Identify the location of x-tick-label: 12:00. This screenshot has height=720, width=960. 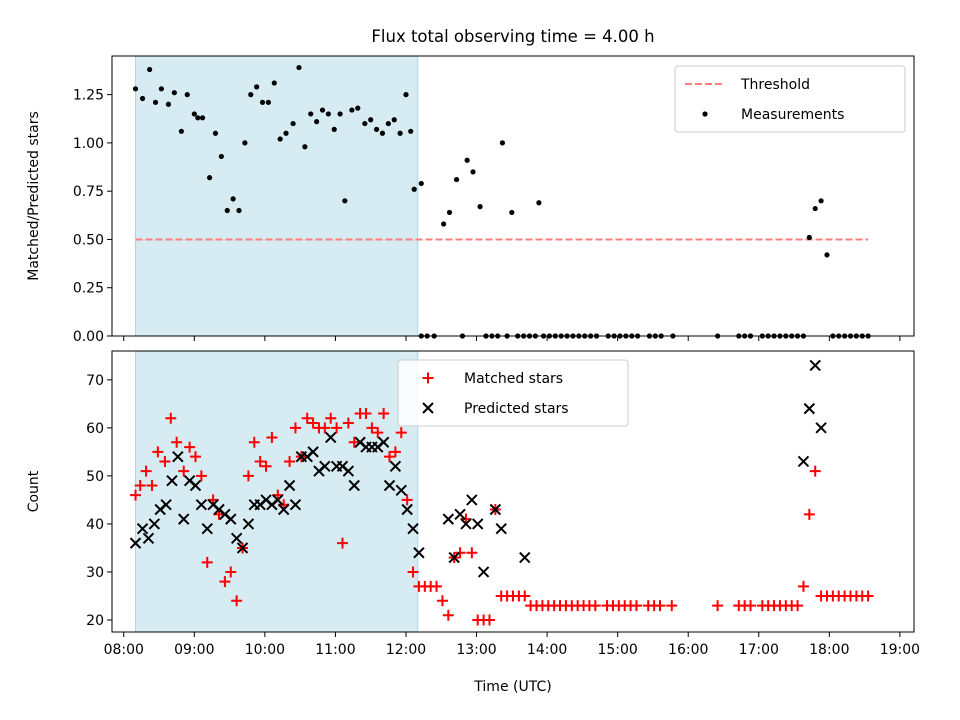
(406, 650).